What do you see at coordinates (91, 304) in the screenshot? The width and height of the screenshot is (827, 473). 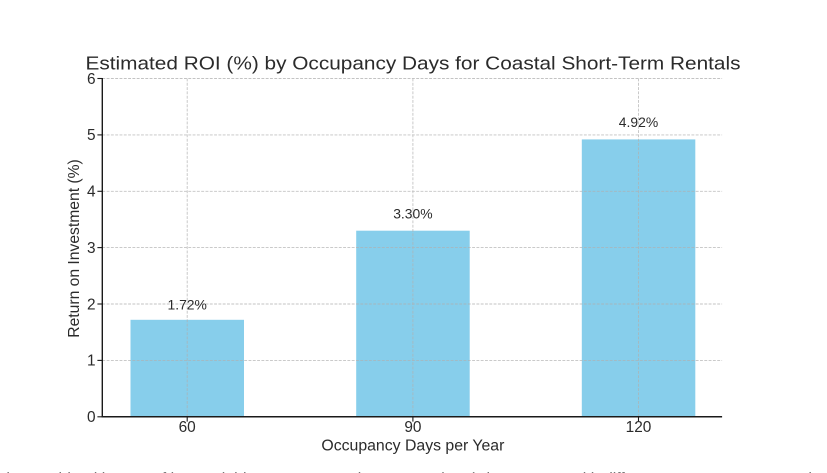 I see `svg-text: 2` at bounding box center [91, 304].